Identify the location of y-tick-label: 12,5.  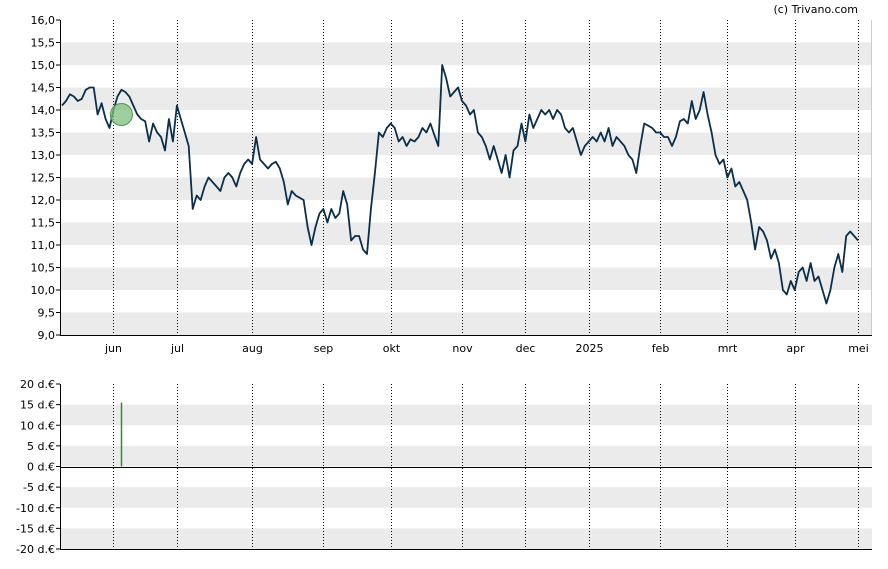
(43, 178).